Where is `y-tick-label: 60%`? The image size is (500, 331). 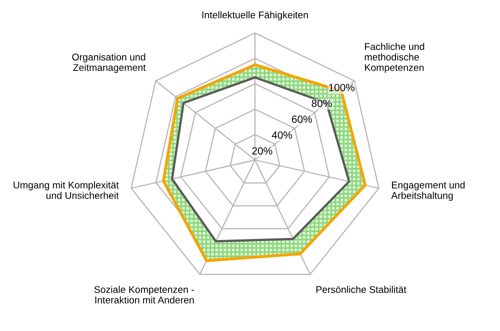
y-tick-label: 60% is located at coordinates (302, 119).